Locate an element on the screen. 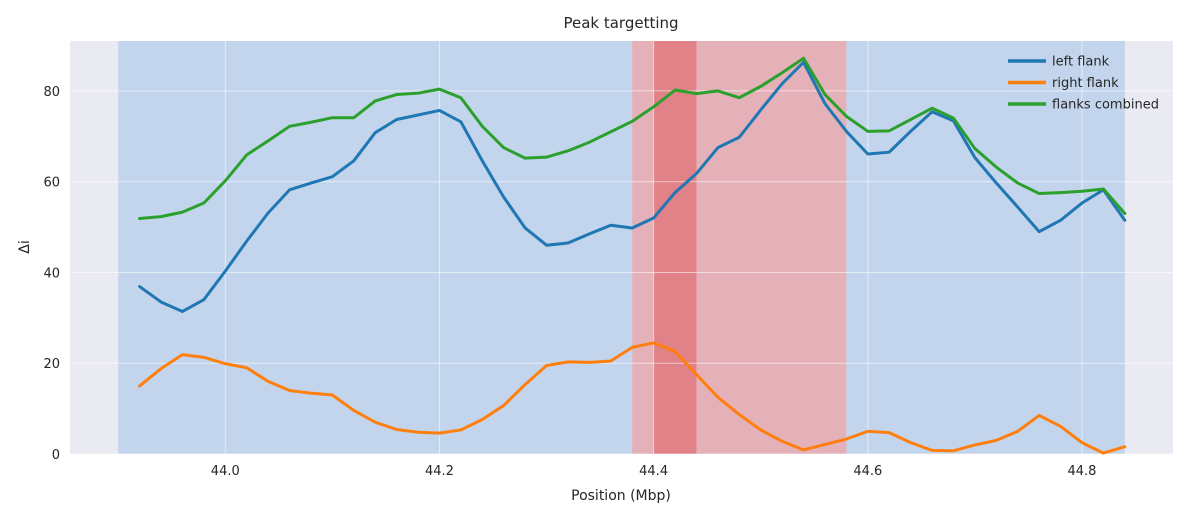  x-tick-label: 44.2 is located at coordinates (439, 471).